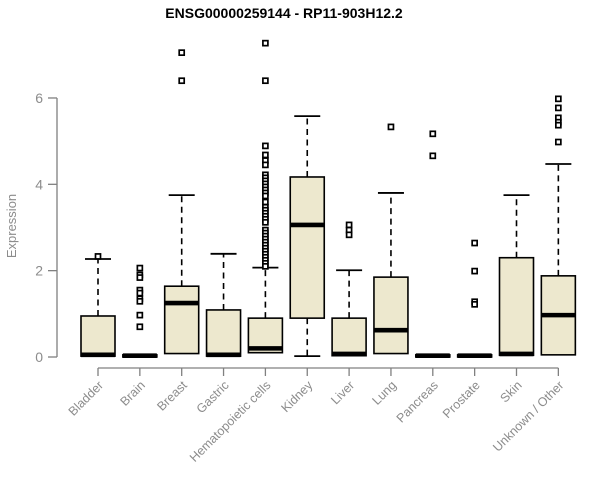  I want to click on x-label-lung: Lung, so click(385, 393).